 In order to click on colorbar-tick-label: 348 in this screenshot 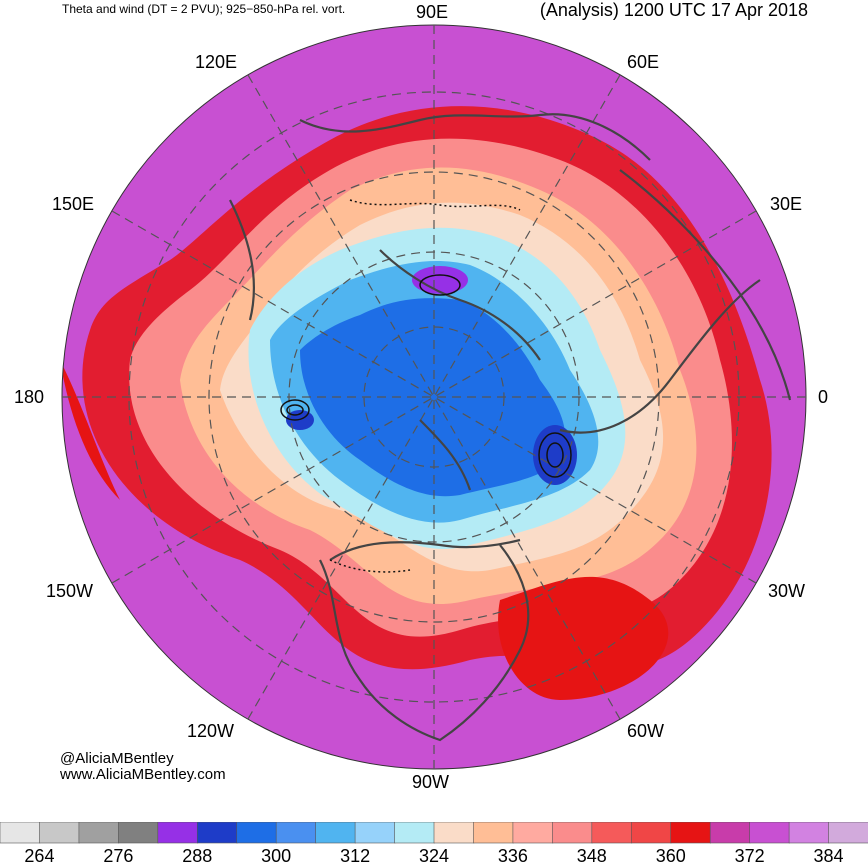, I will do `click(592, 855)`.